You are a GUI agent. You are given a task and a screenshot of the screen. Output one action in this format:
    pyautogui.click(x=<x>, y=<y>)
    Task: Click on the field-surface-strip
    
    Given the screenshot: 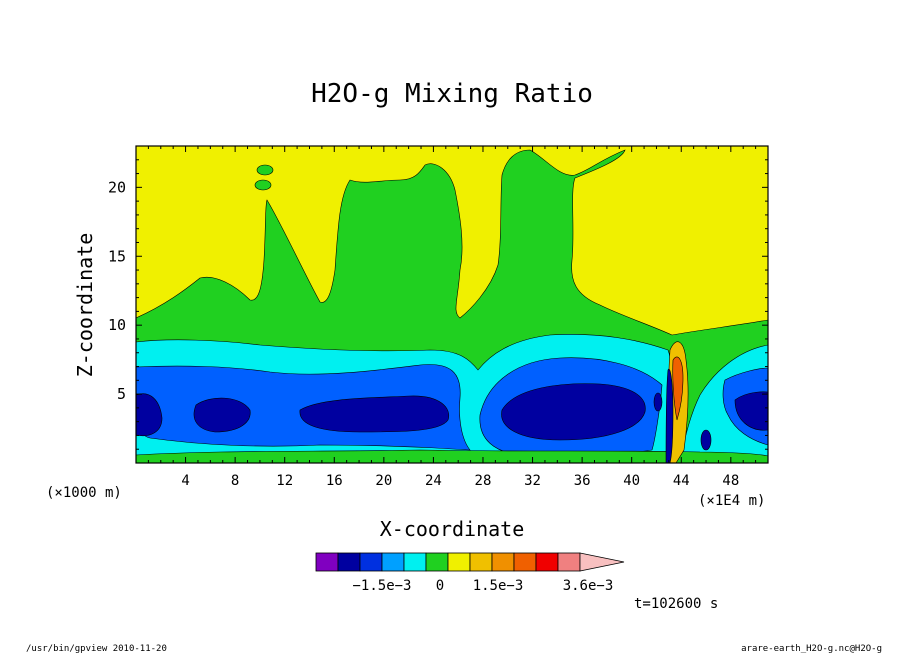 What is the action you would take?
    pyautogui.click(x=452, y=456)
    